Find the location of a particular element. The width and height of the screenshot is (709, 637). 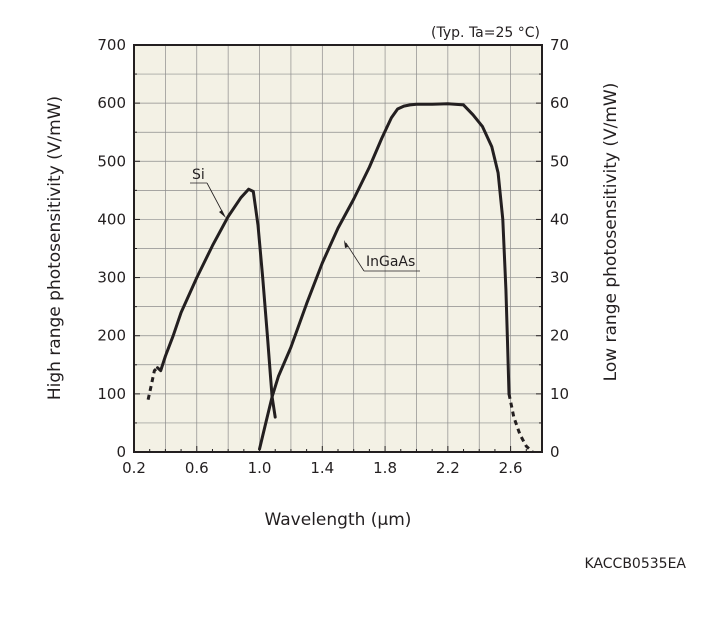

x-tick-label: 2.6 is located at coordinates (511, 468).